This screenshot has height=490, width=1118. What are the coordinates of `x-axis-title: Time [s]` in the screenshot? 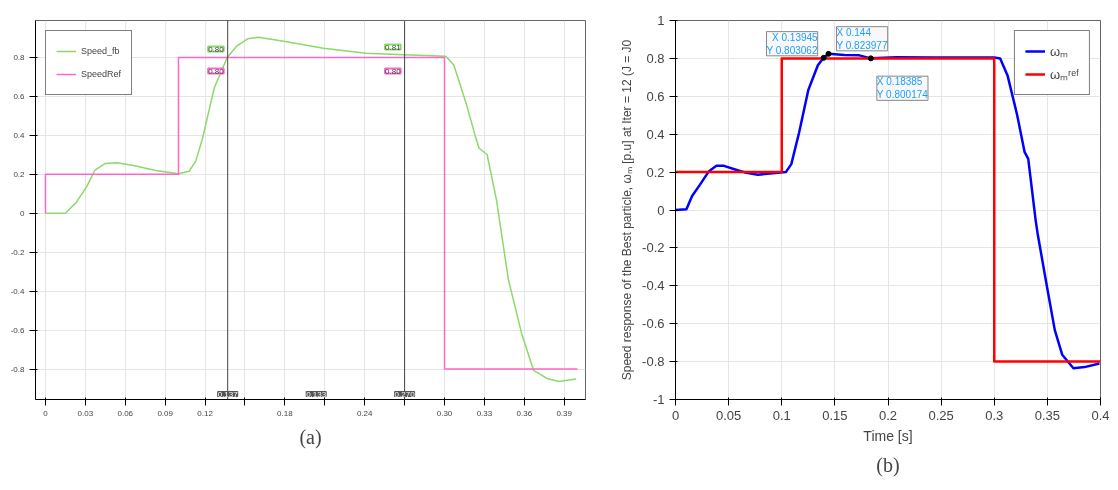 It's located at (888, 435).